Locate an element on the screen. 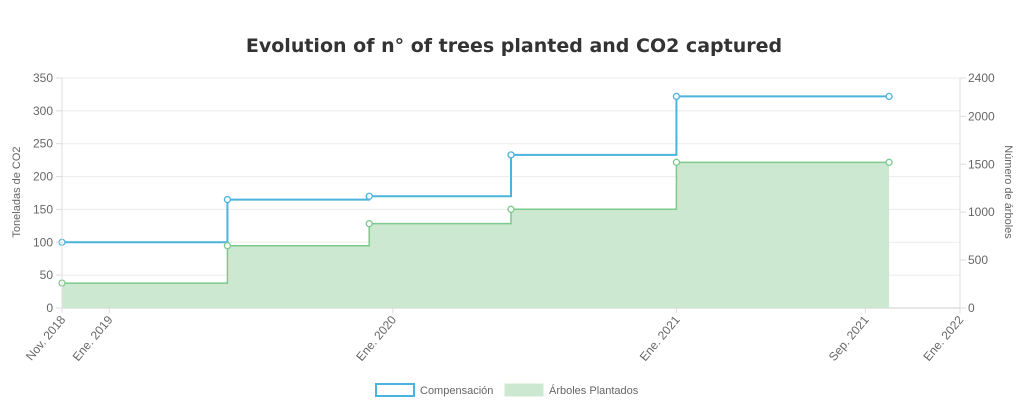  legend-label-compensacion: Compensación is located at coordinates (456, 391).